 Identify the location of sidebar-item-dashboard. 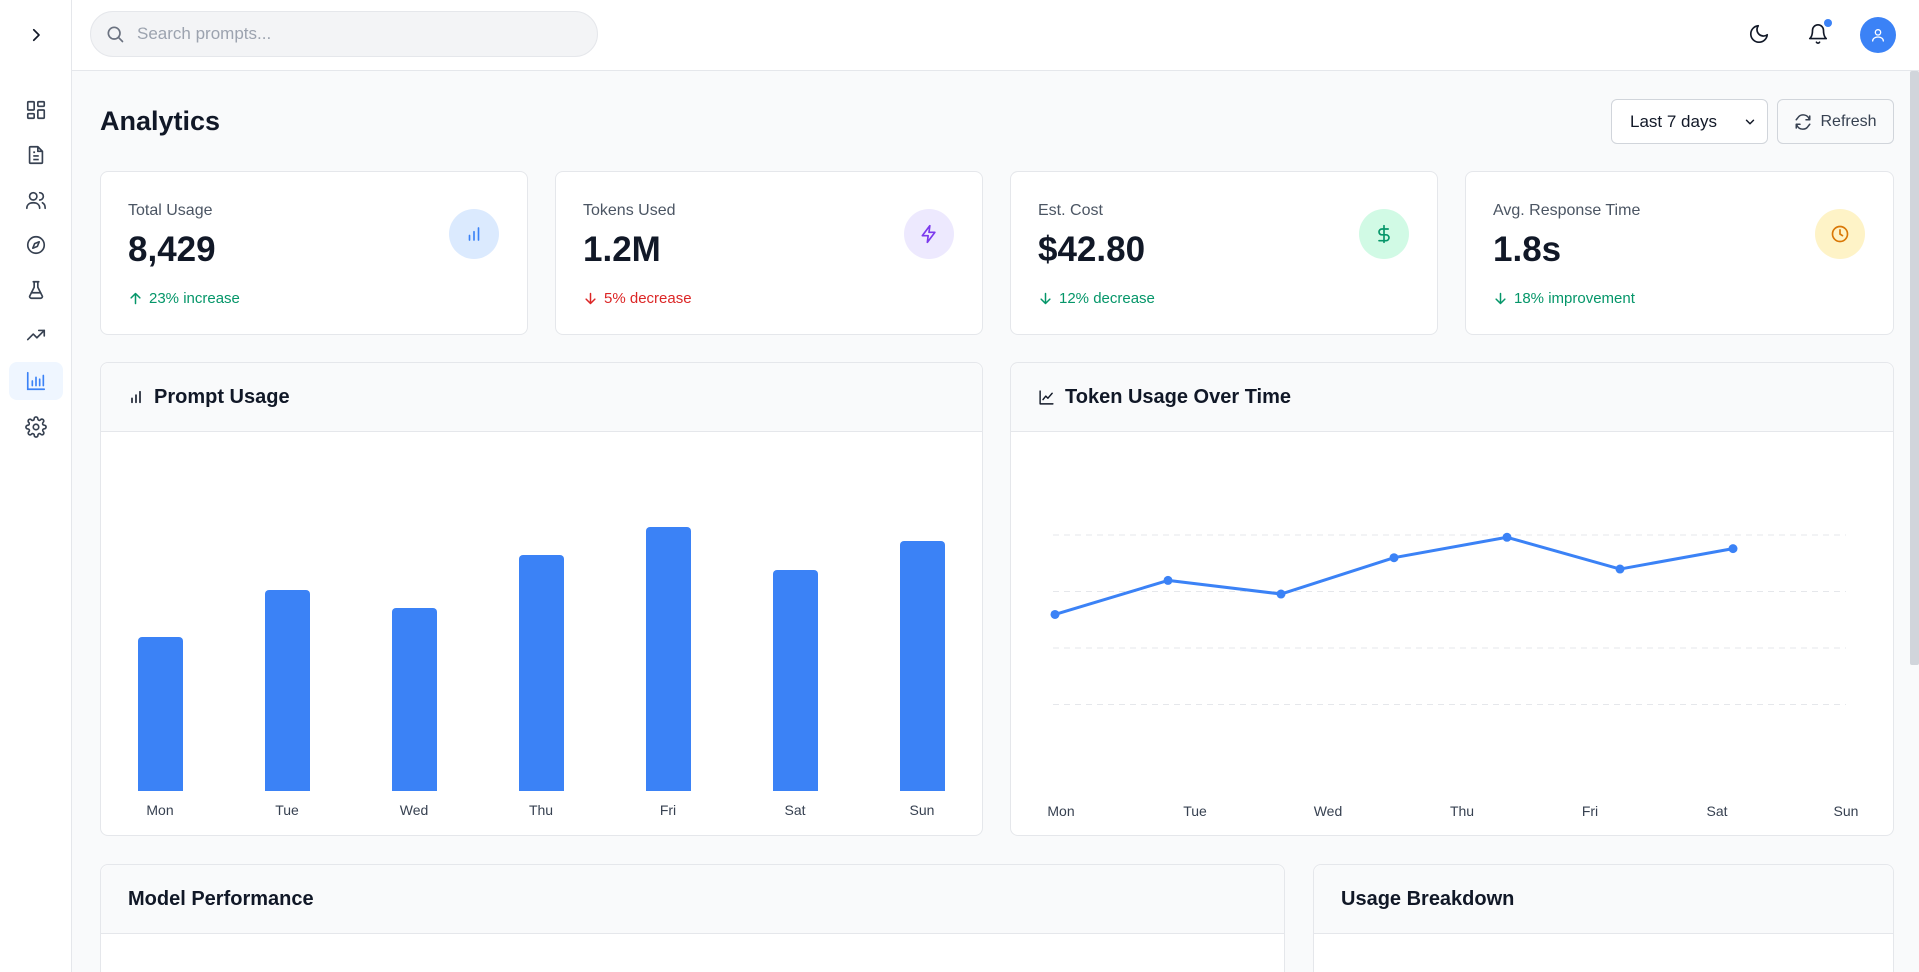
(36, 110).